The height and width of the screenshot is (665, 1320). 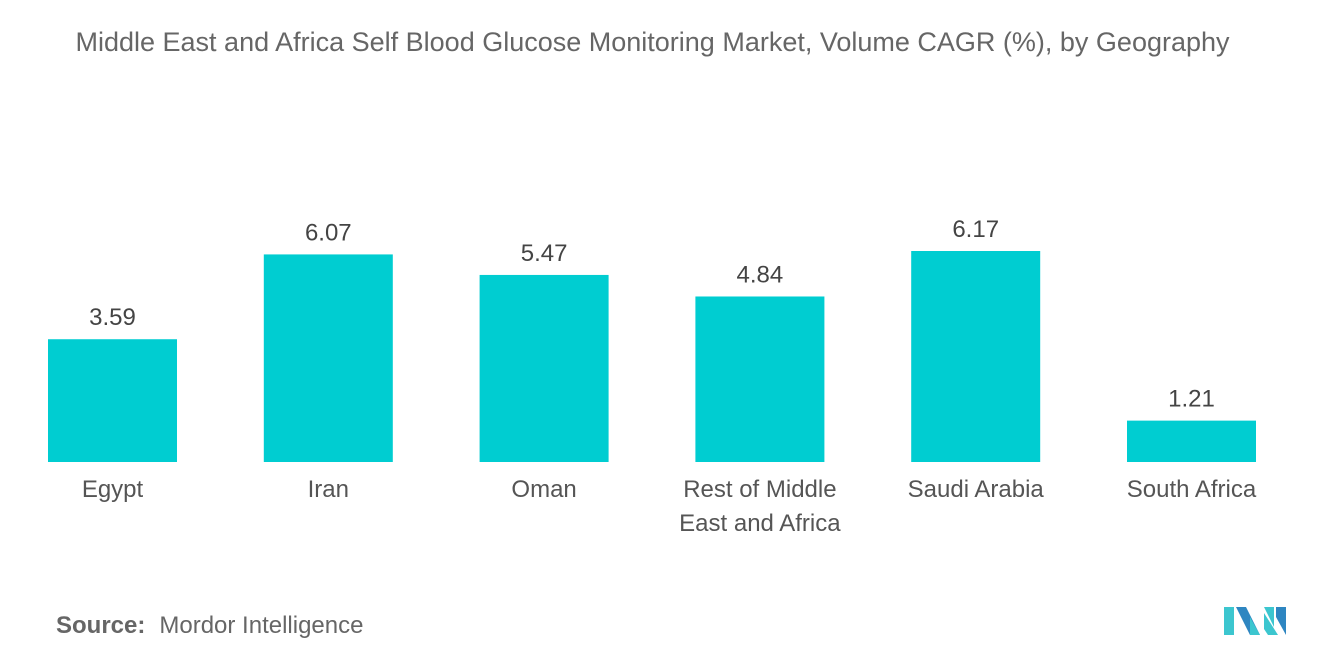 I want to click on category-label: Iran, so click(x=328, y=489).